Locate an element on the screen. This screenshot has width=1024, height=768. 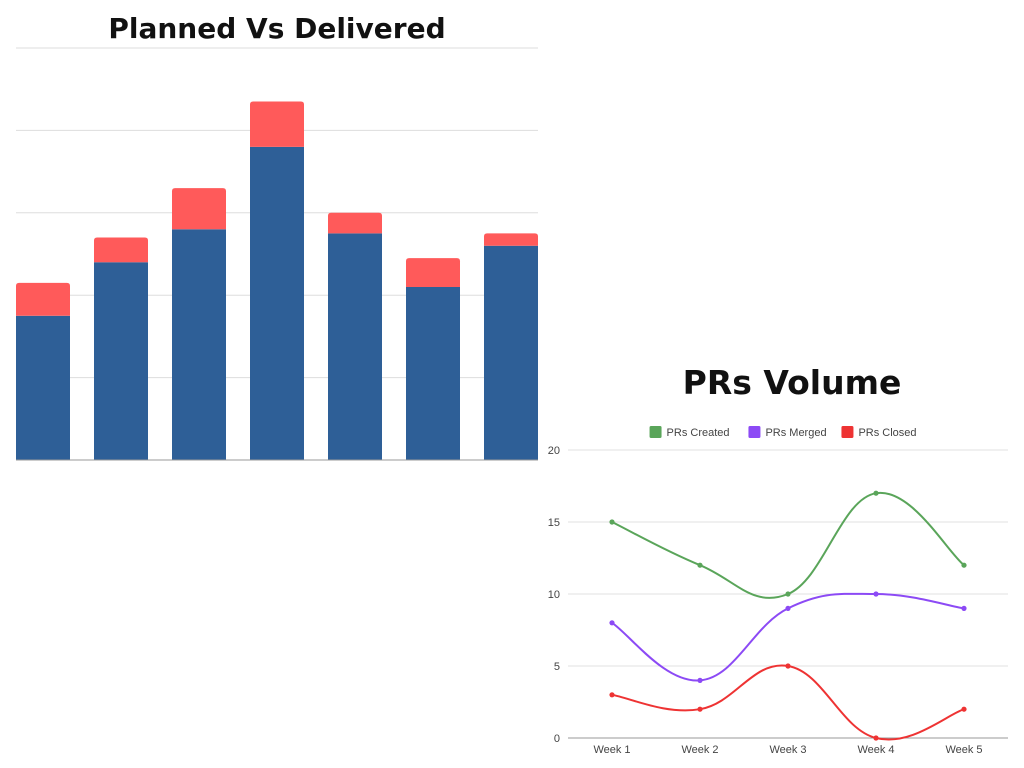
x-tick-label: Week 2 is located at coordinates (699, 750).